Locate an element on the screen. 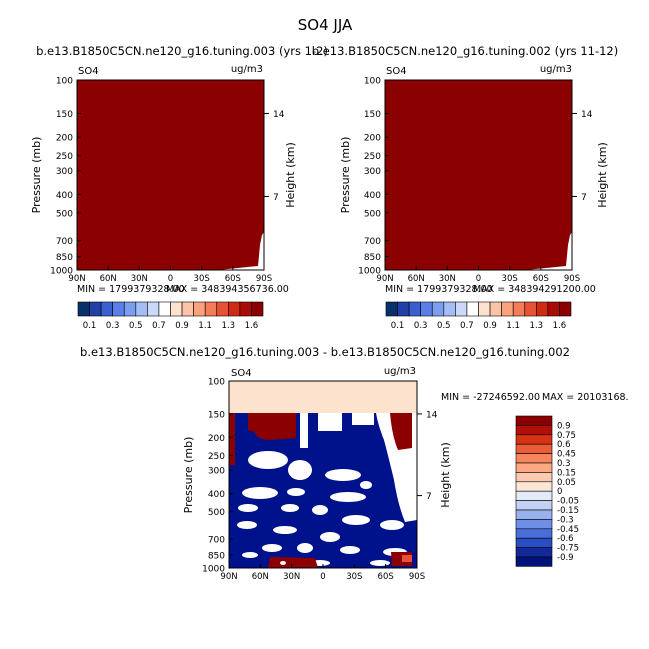 This screenshot has height=649, width=649. panel-2-field-gap is located at coordinates (549, 251).